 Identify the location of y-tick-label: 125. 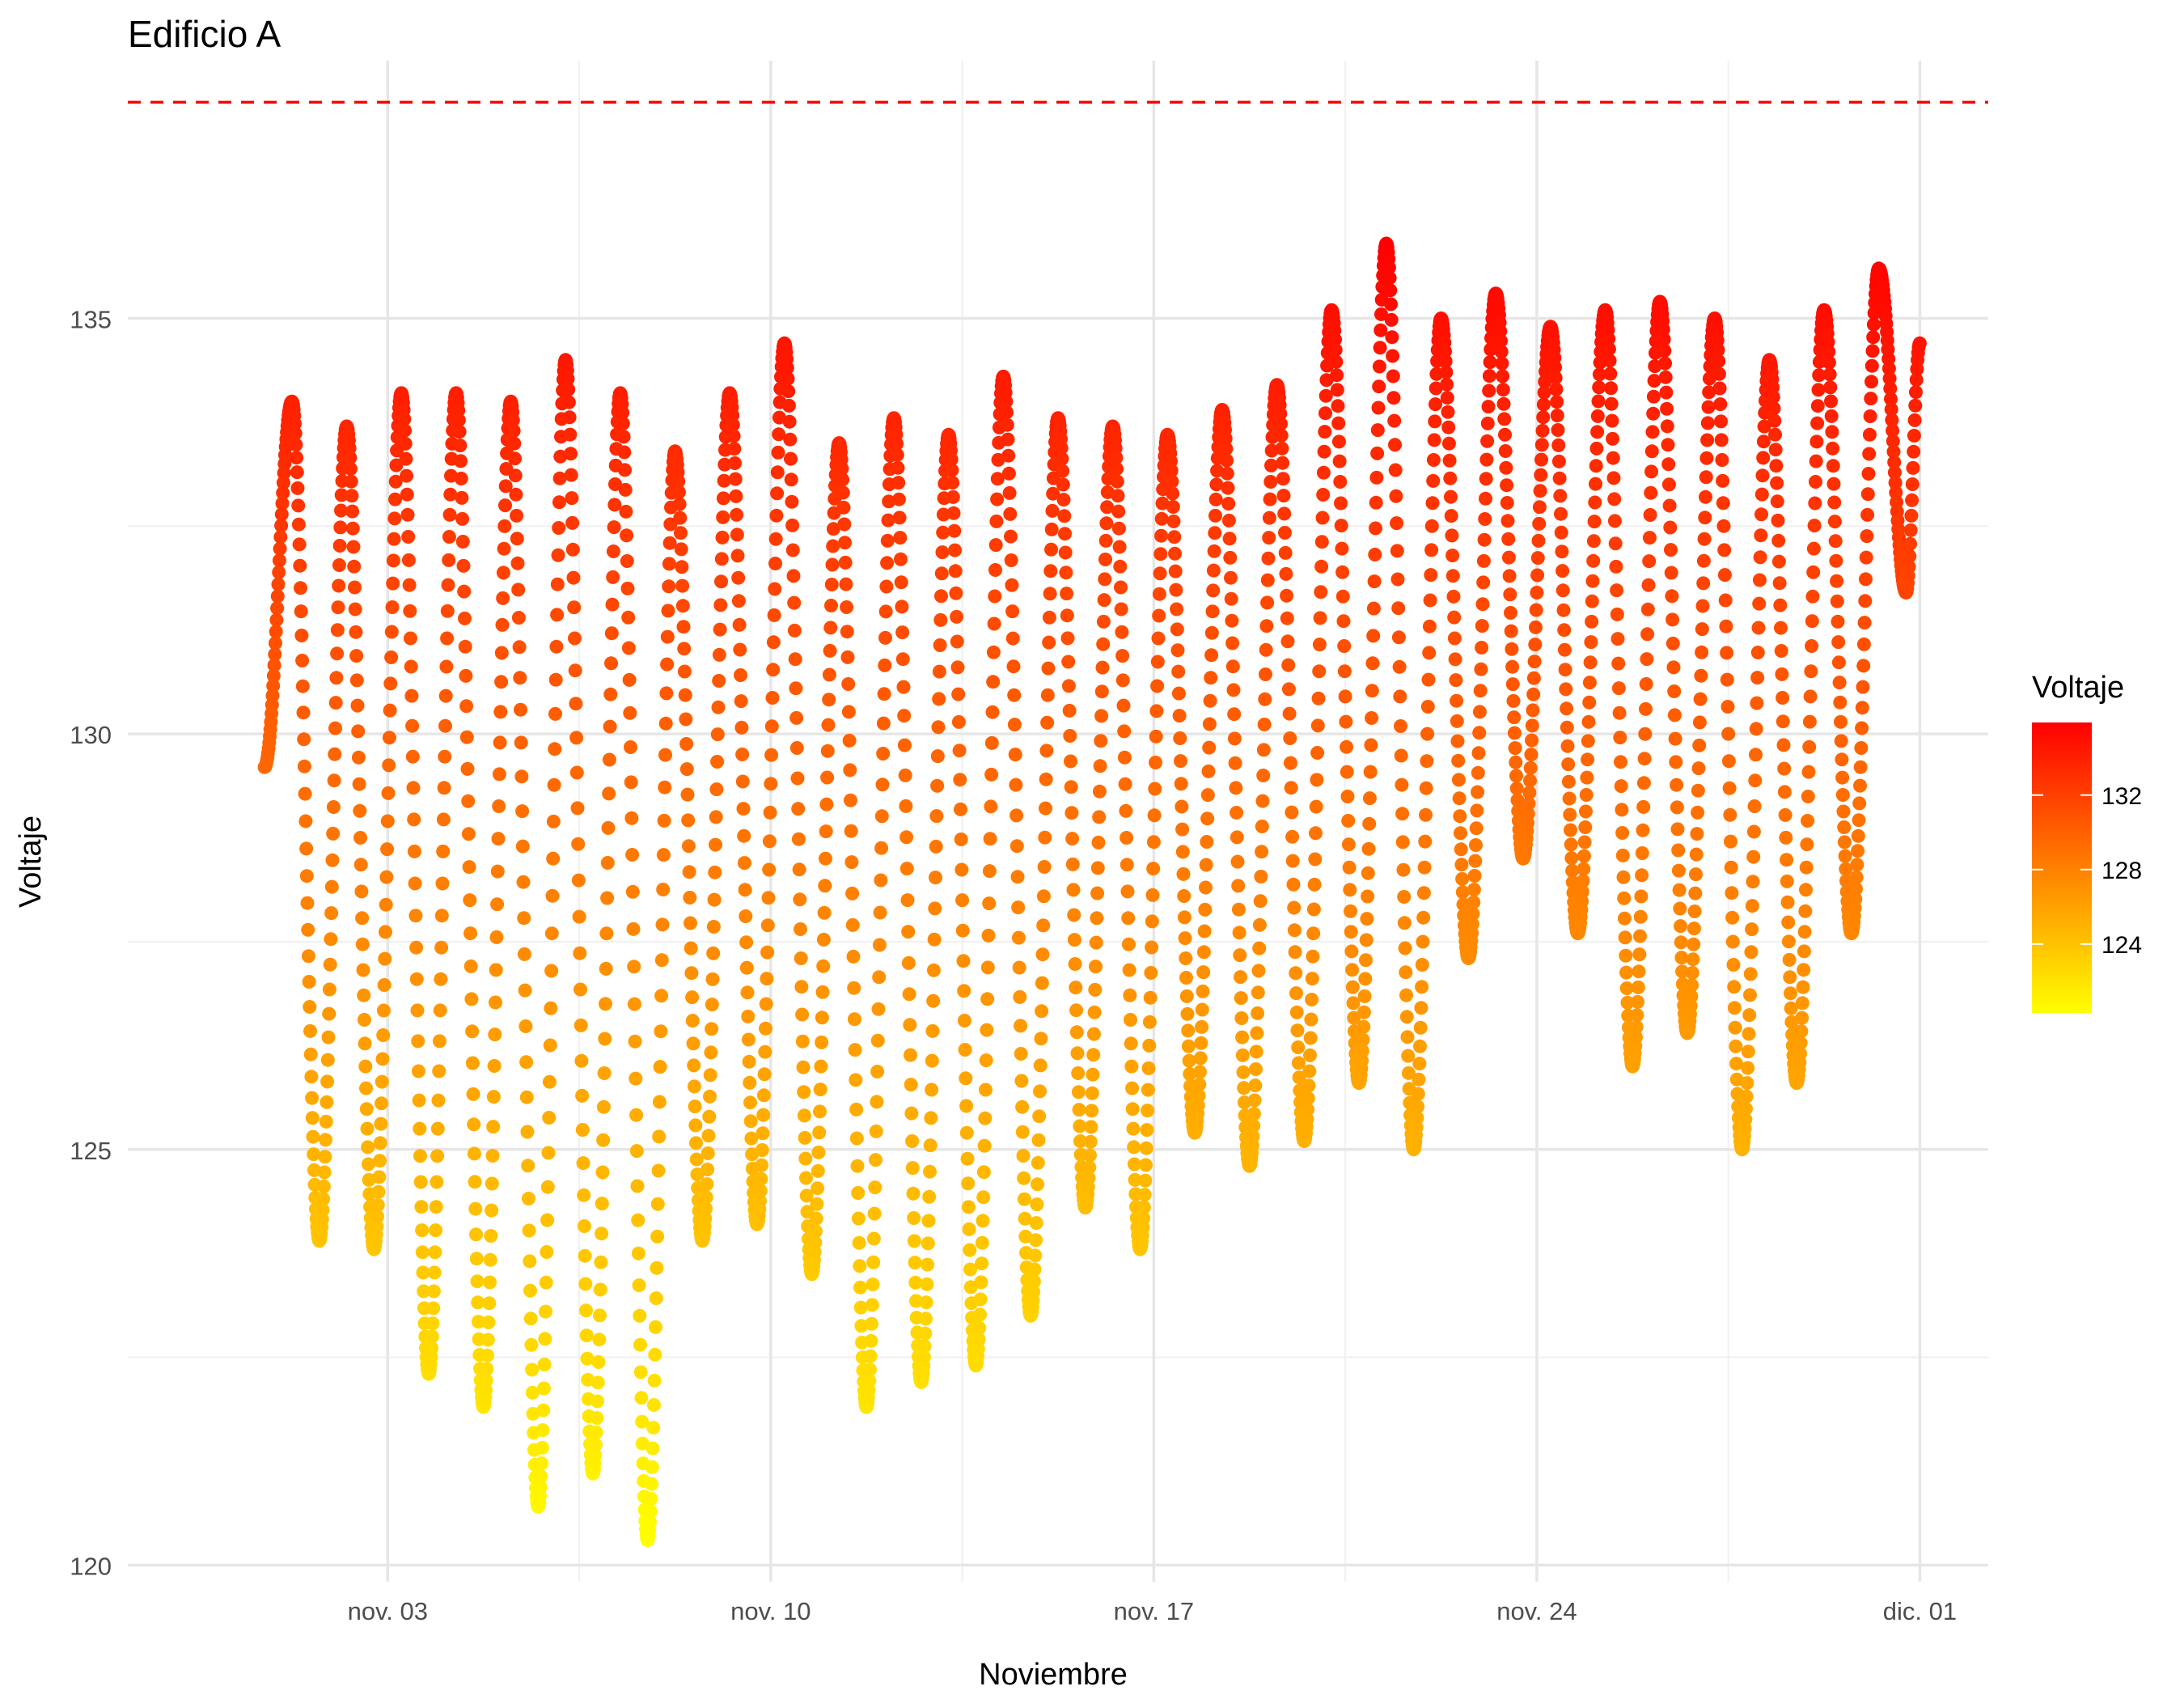
(91, 1151).